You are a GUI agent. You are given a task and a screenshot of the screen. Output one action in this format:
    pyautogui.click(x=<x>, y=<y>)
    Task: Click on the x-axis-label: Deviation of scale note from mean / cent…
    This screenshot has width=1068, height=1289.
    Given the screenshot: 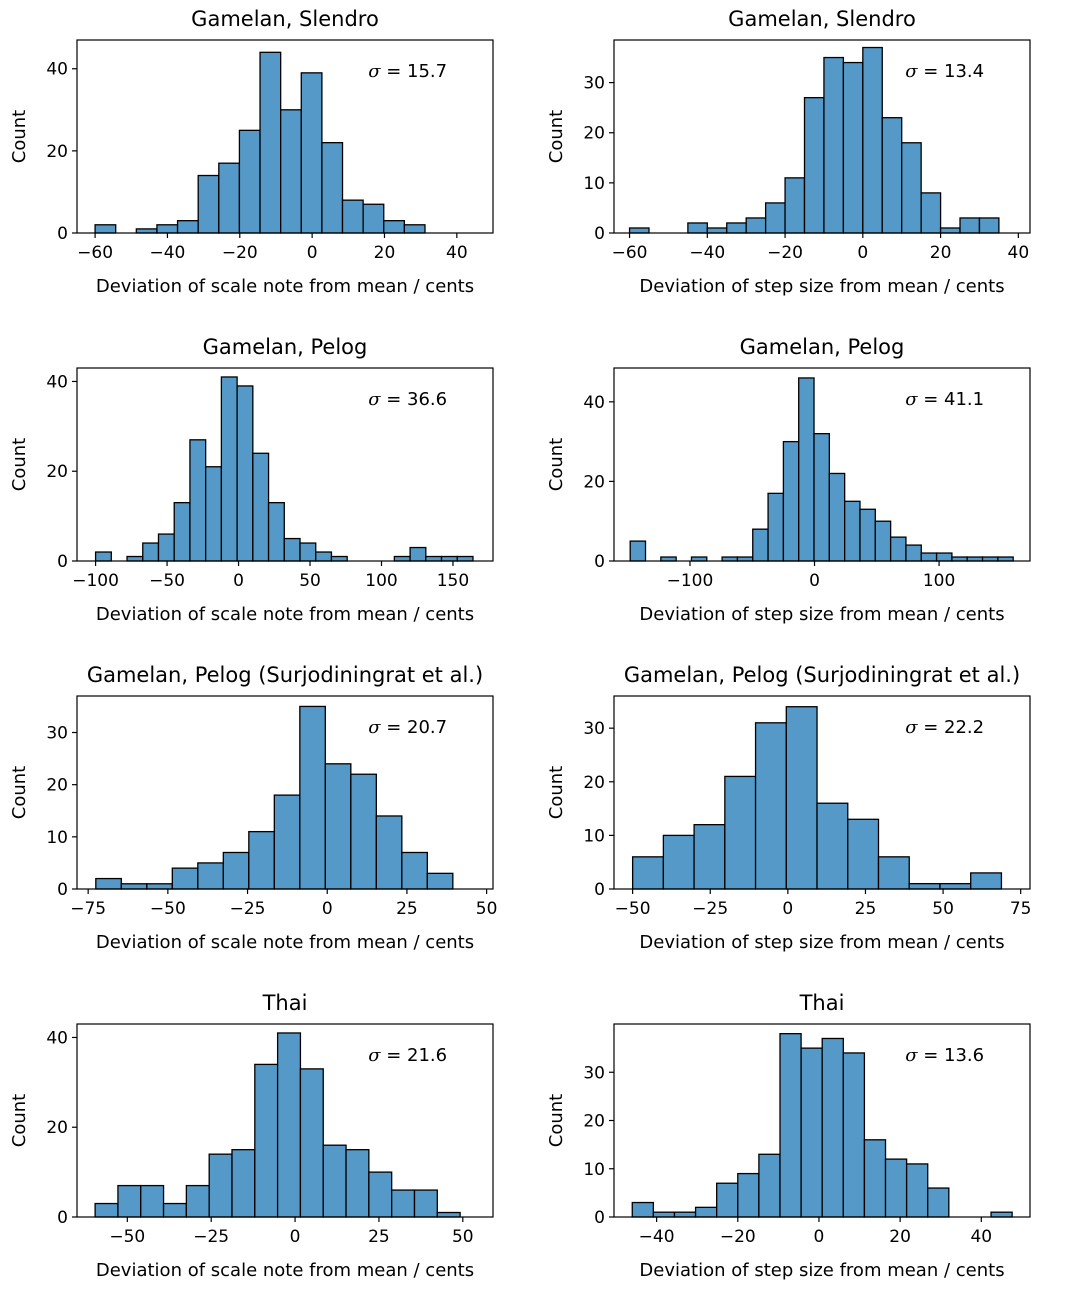 What is the action you would take?
    pyautogui.click(x=285, y=942)
    